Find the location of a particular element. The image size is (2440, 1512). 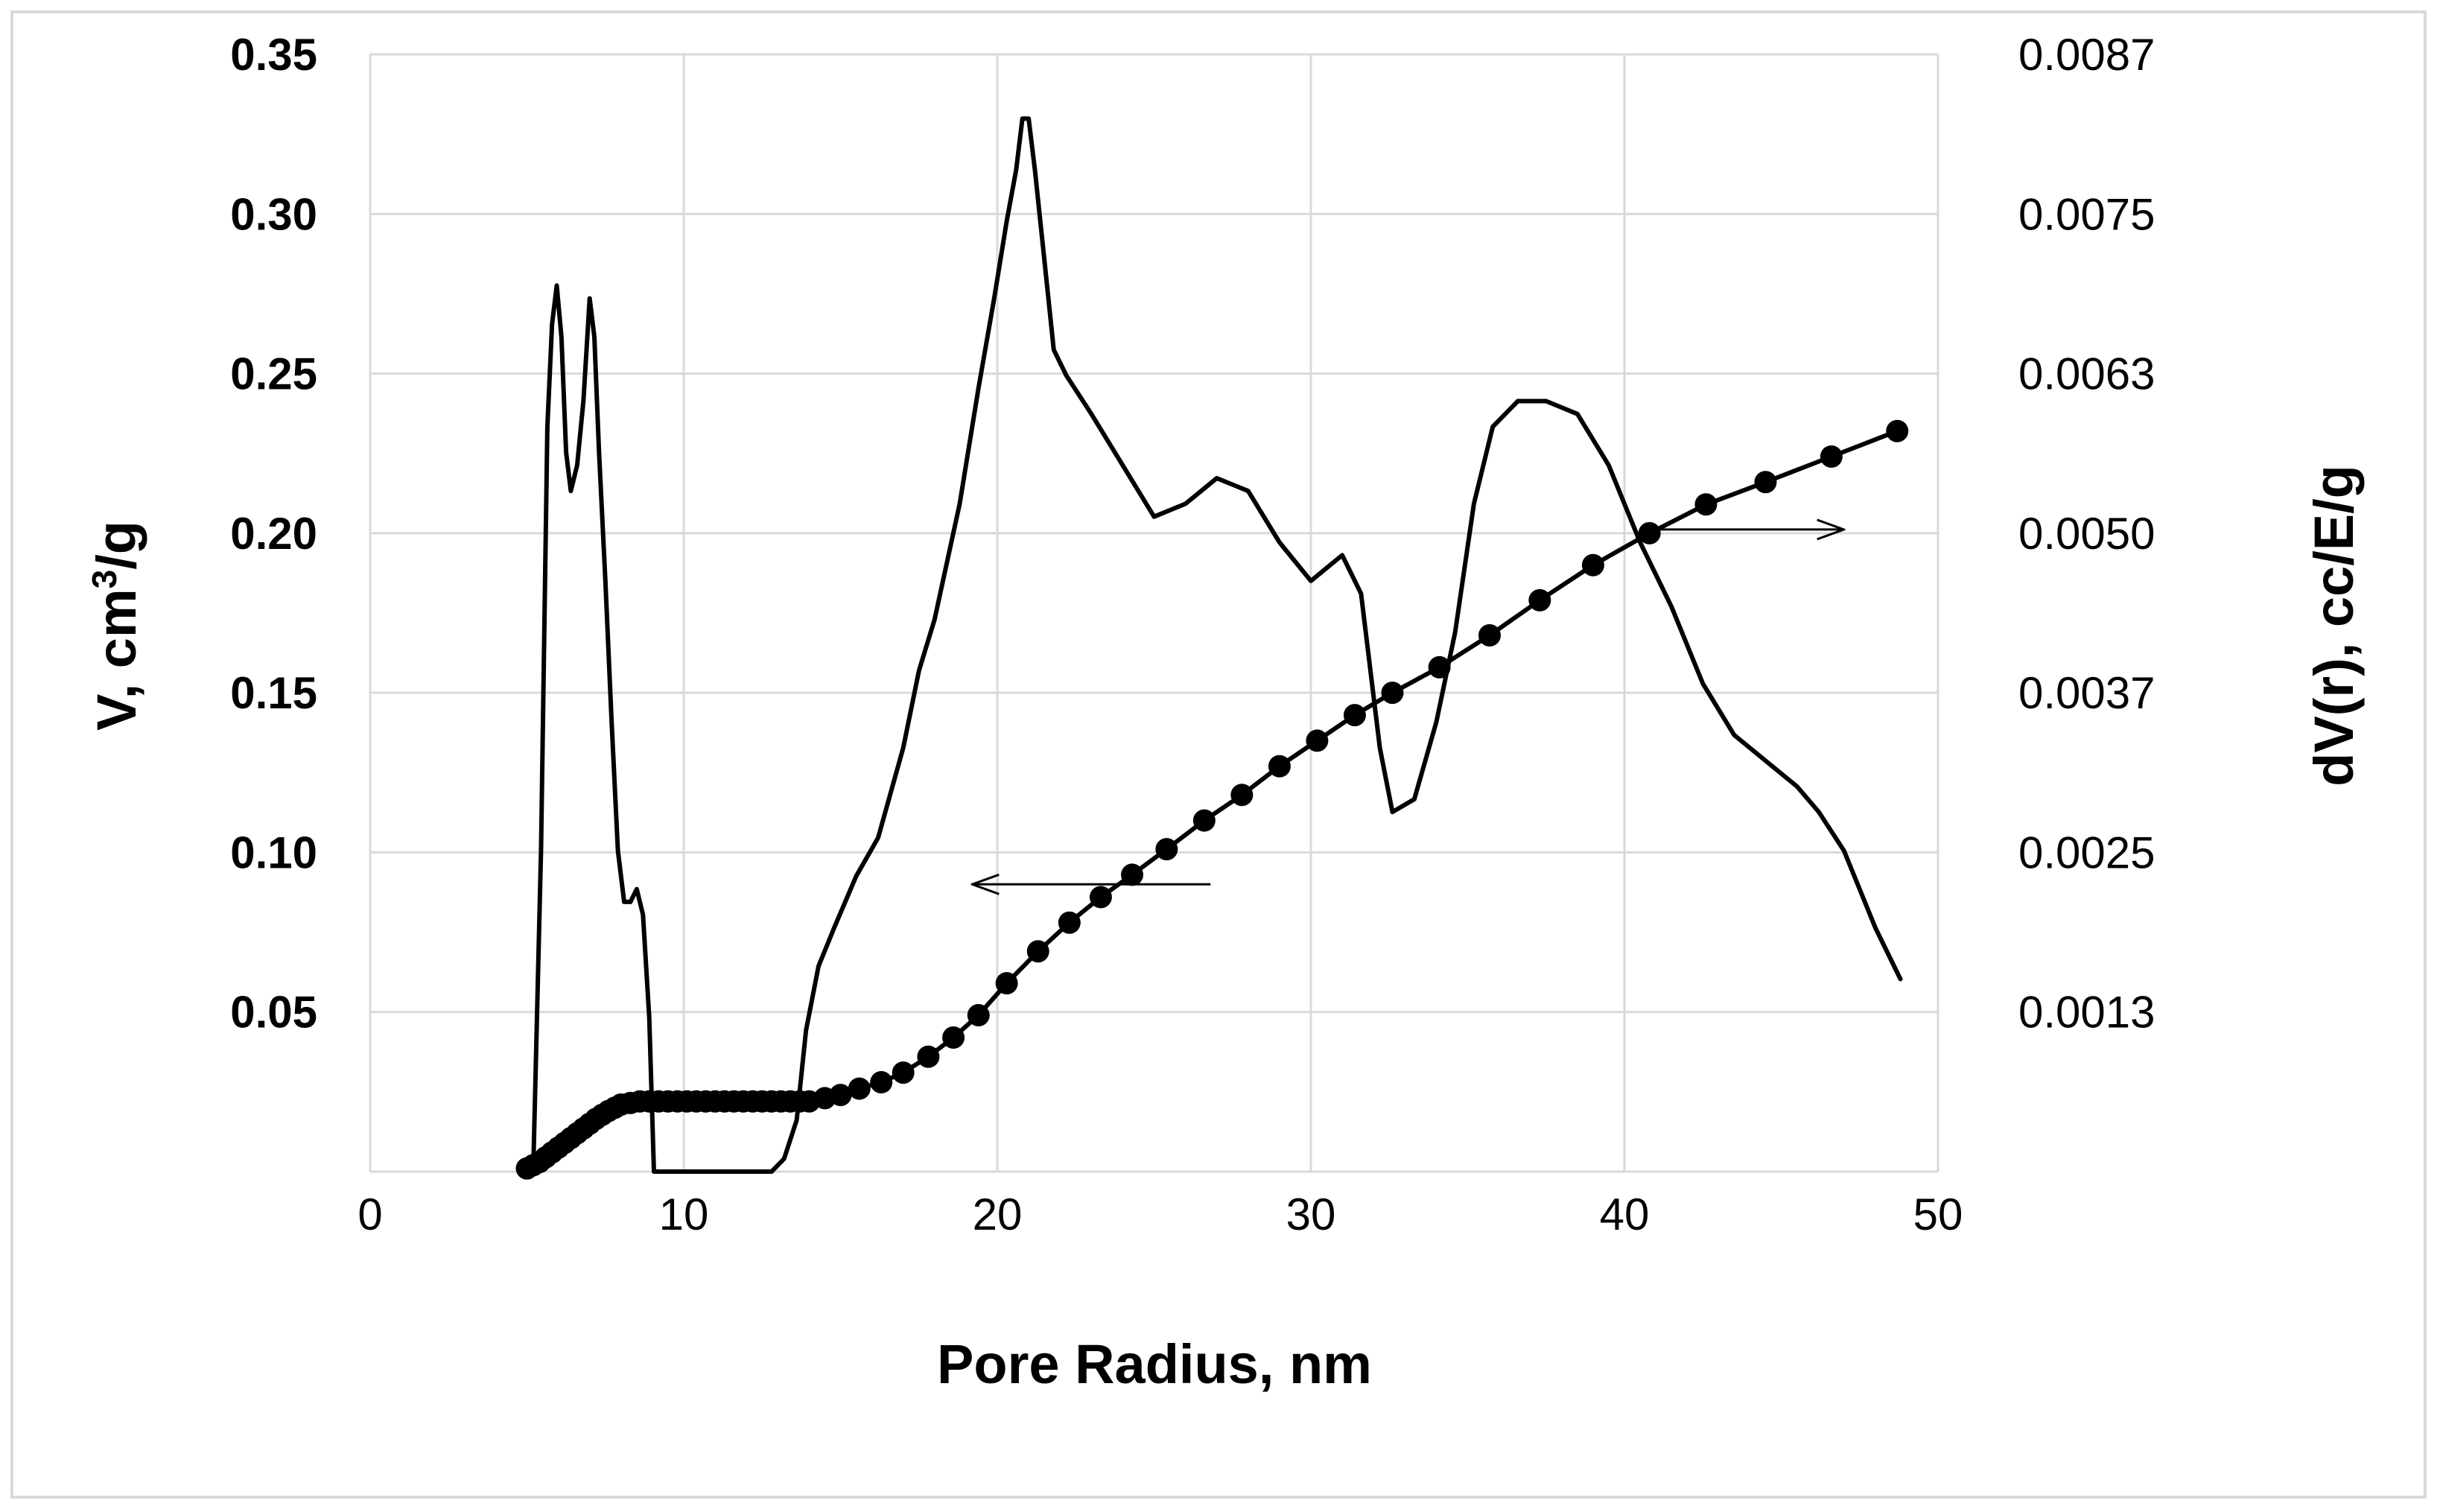

x-tick-label: 40 is located at coordinates (1625, 1214).